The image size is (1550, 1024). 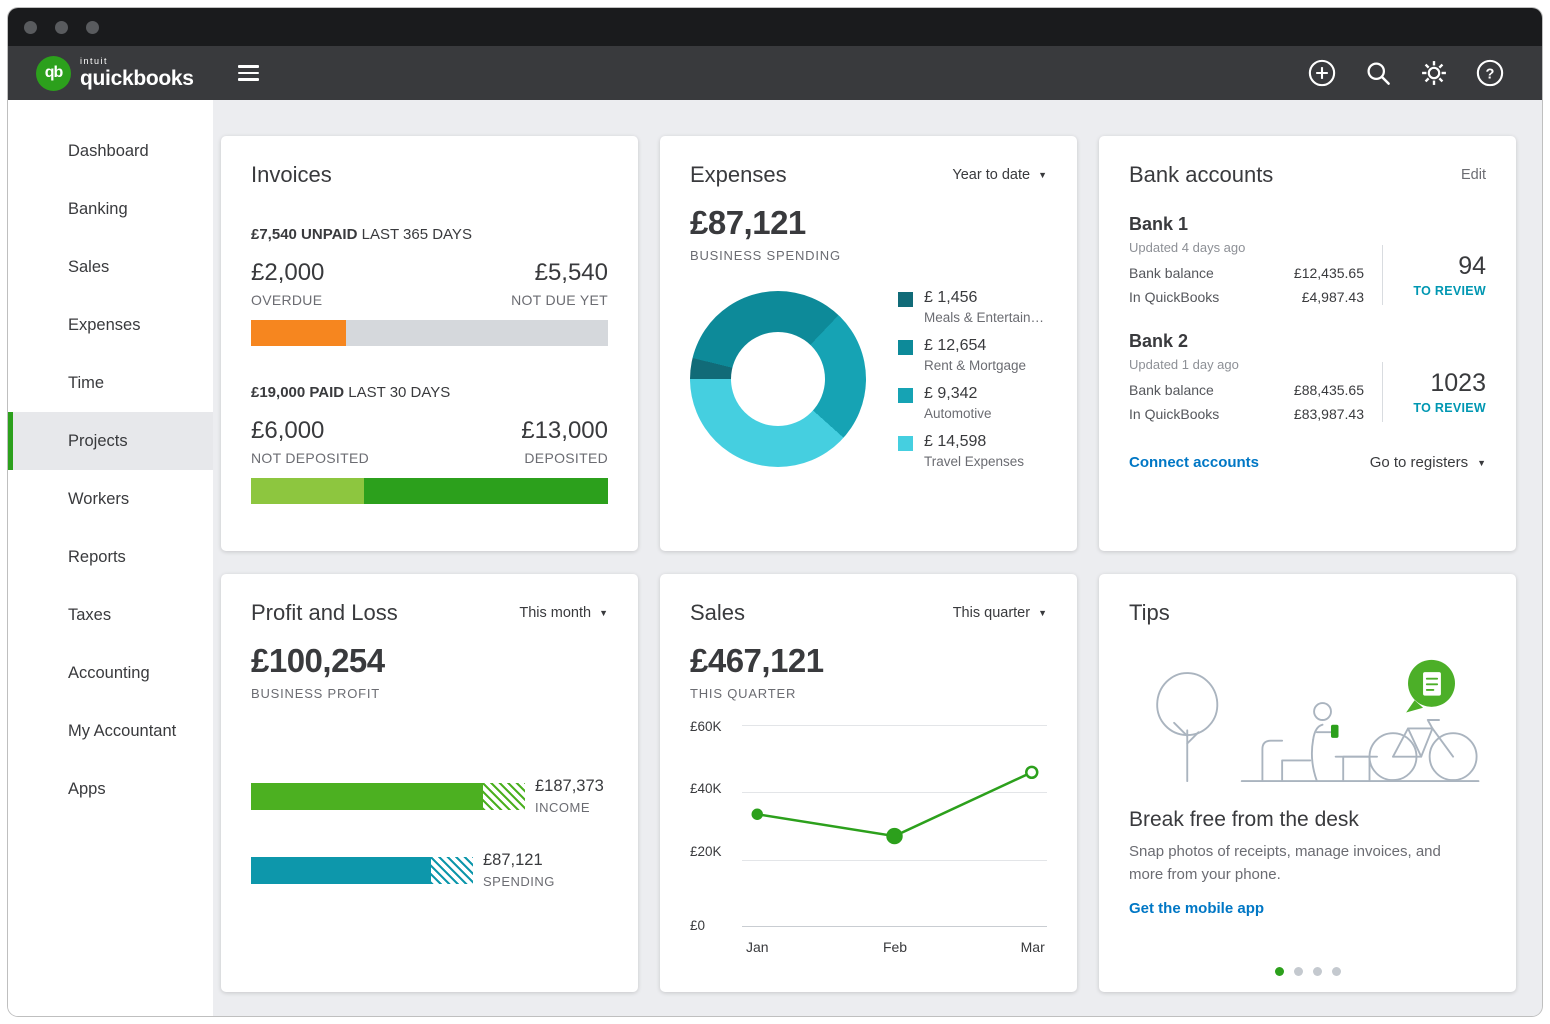 I want to click on sidebar-item-accounting: Accounting, so click(x=109, y=672).